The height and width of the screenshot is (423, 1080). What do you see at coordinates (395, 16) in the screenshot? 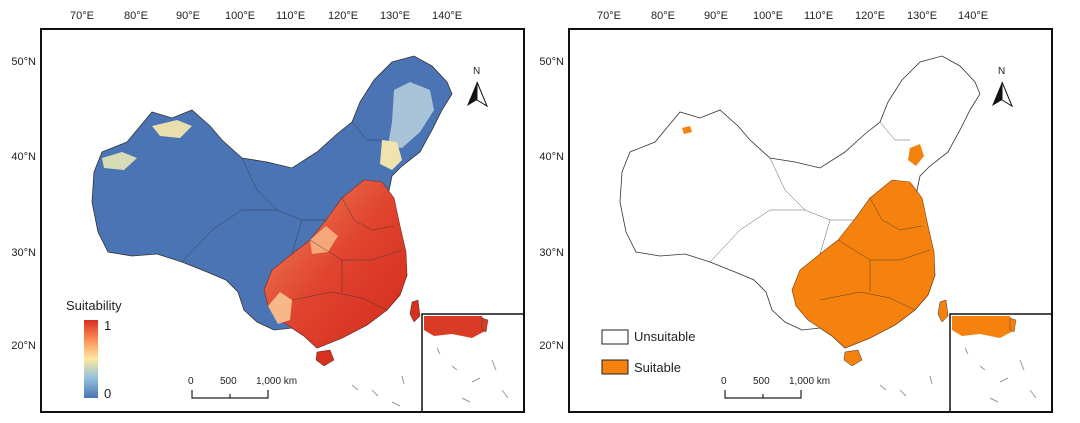
I see `lon-label-130e: 130°E` at bounding box center [395, 16].